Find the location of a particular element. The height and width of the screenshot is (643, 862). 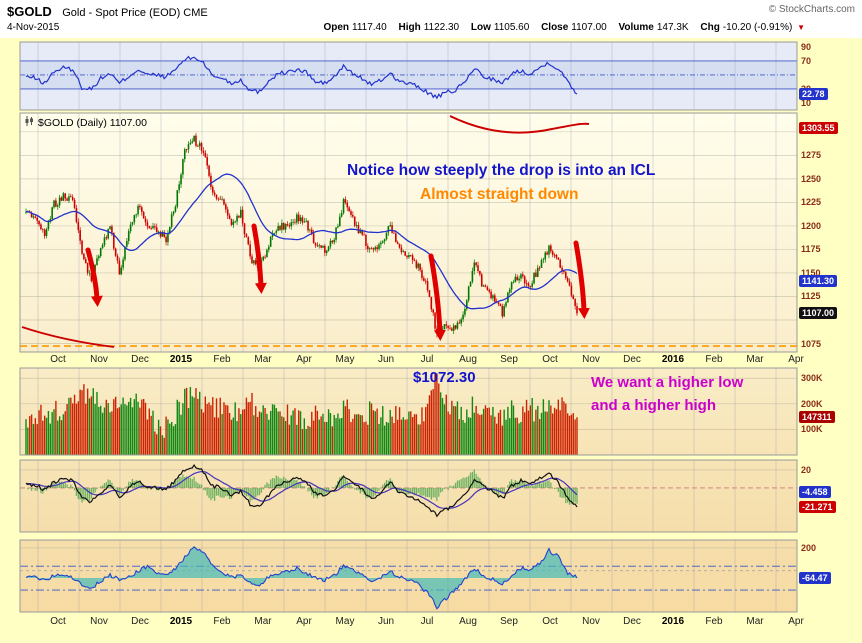

volume-label: Volume is located at coordinates (636, 27).